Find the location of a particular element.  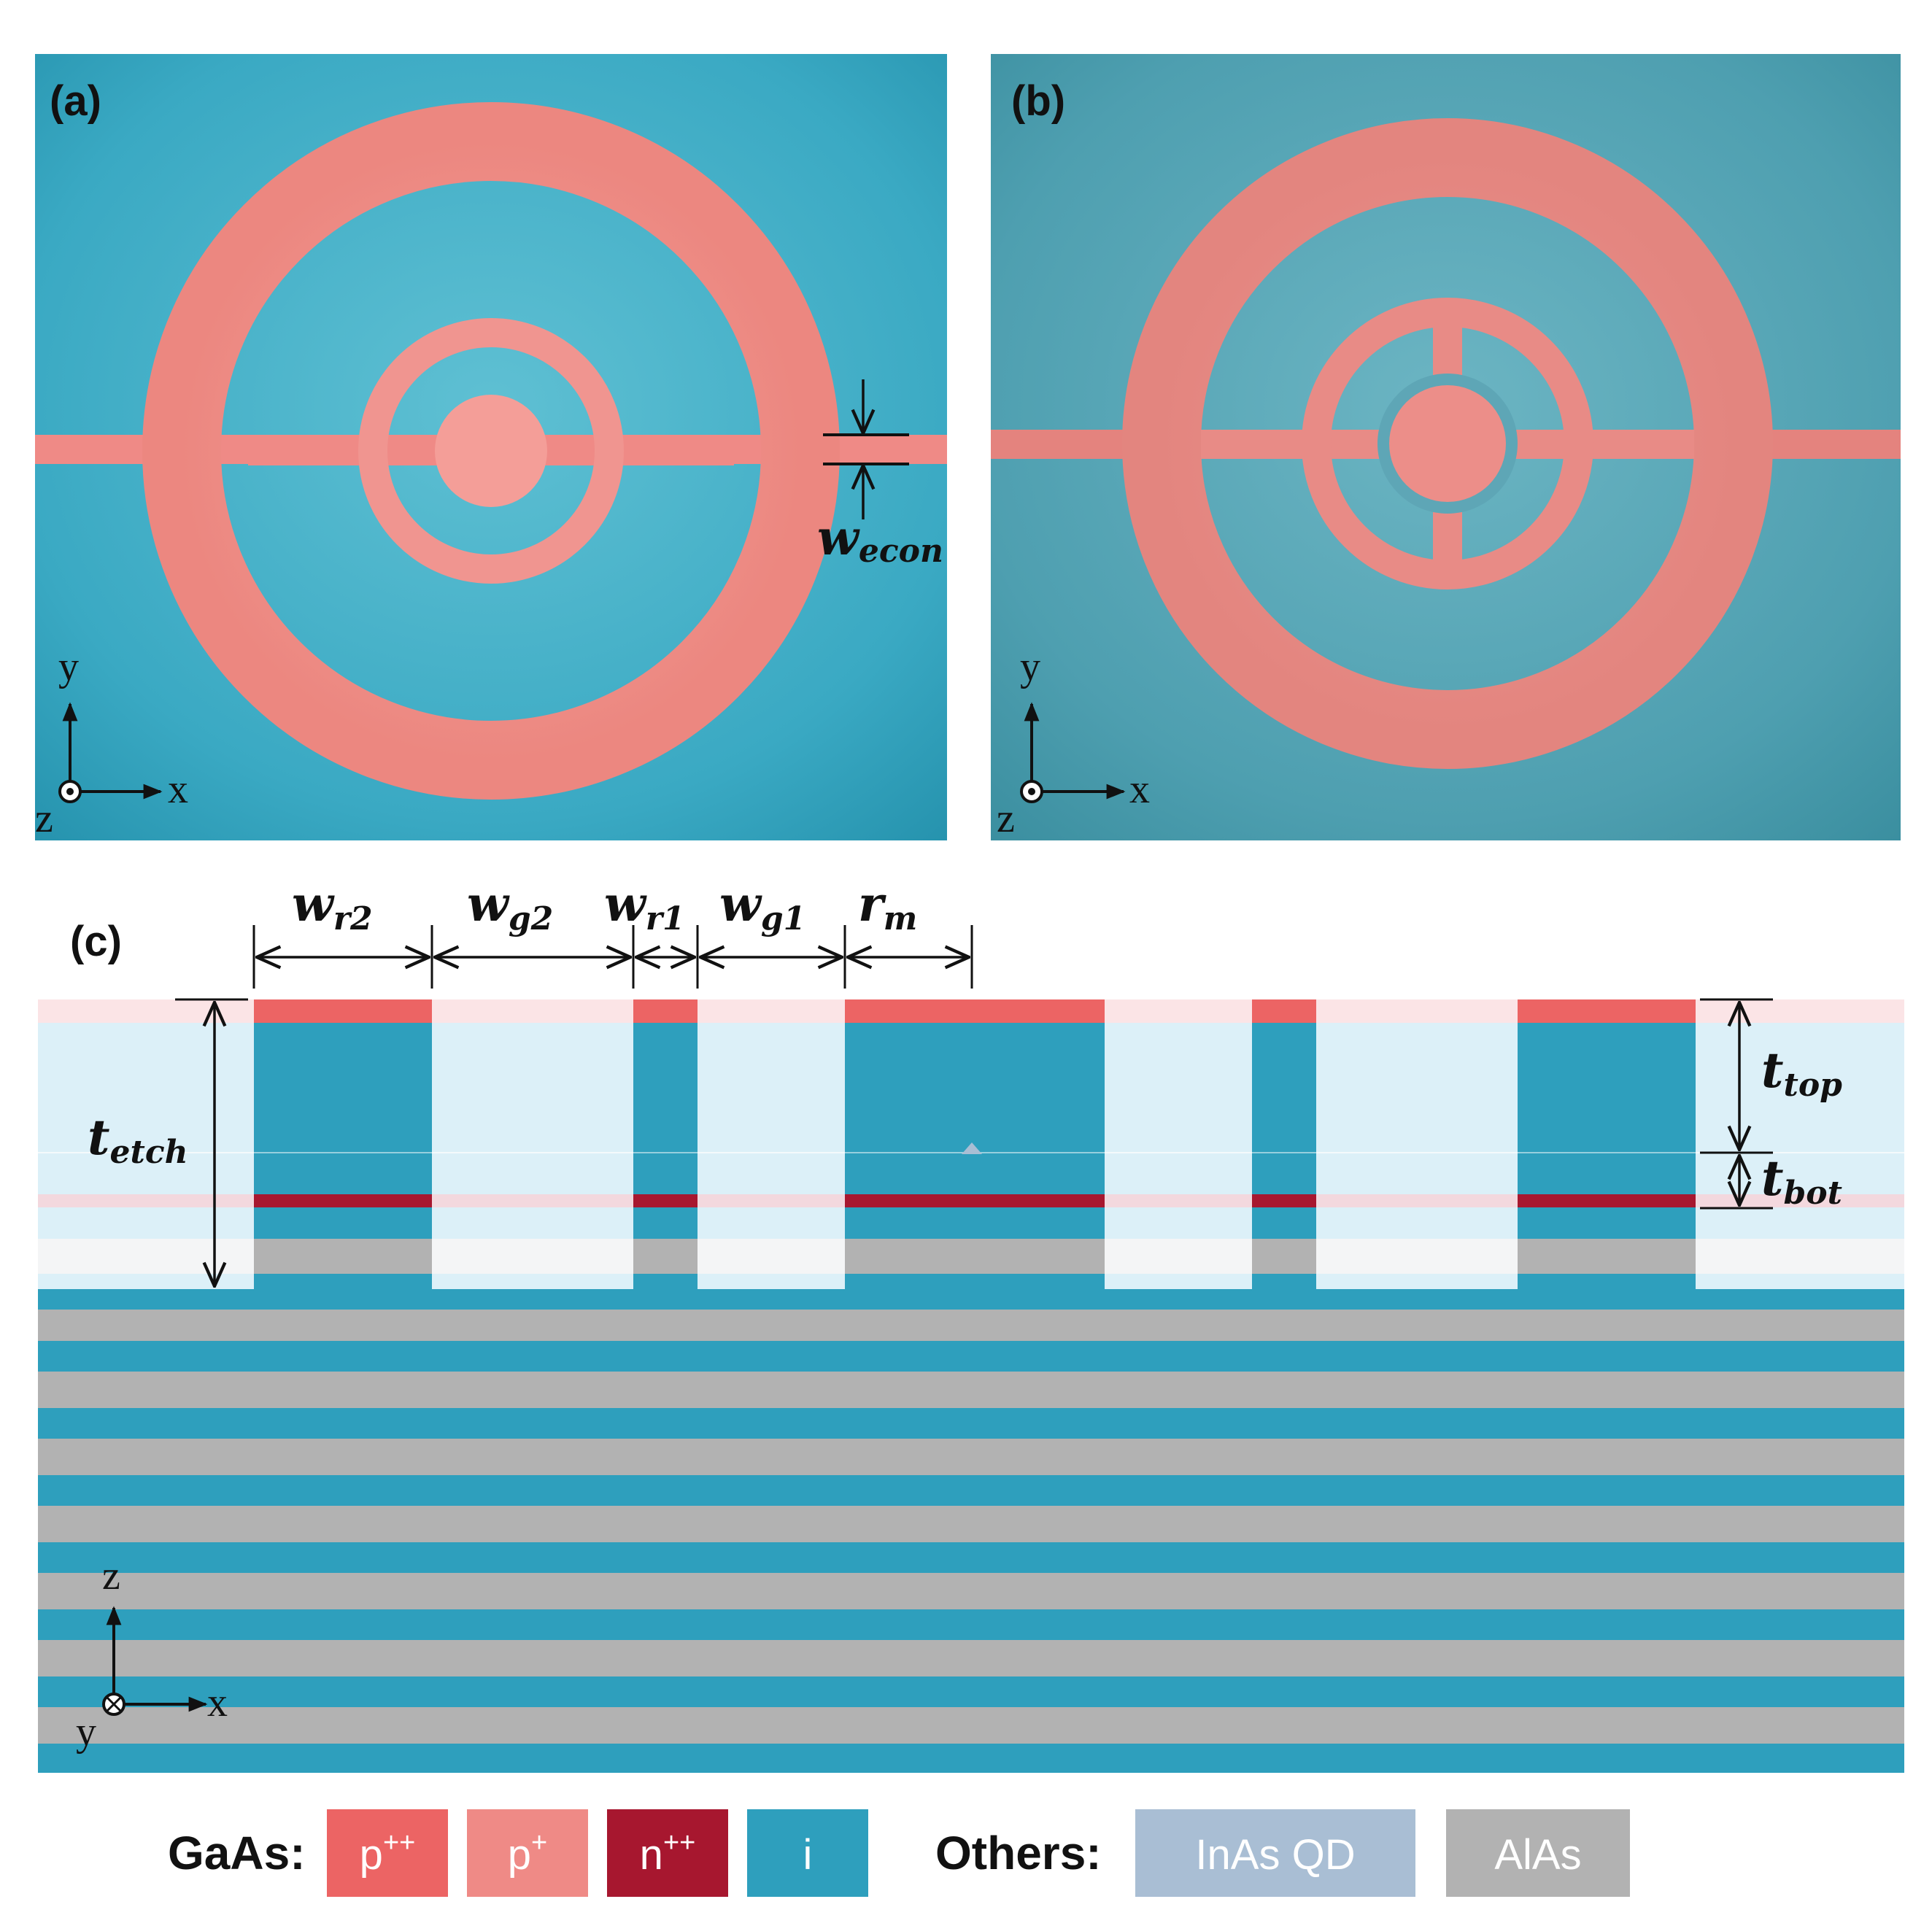

panel-a-mesa is located at coordinates (491, 451).